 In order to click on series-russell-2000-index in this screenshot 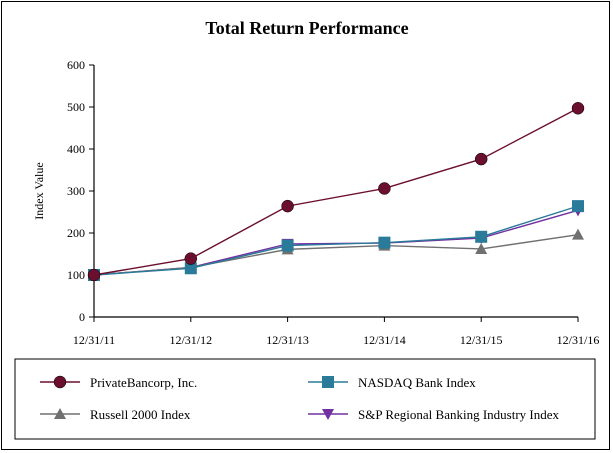, I will do `click(336, 254)`.